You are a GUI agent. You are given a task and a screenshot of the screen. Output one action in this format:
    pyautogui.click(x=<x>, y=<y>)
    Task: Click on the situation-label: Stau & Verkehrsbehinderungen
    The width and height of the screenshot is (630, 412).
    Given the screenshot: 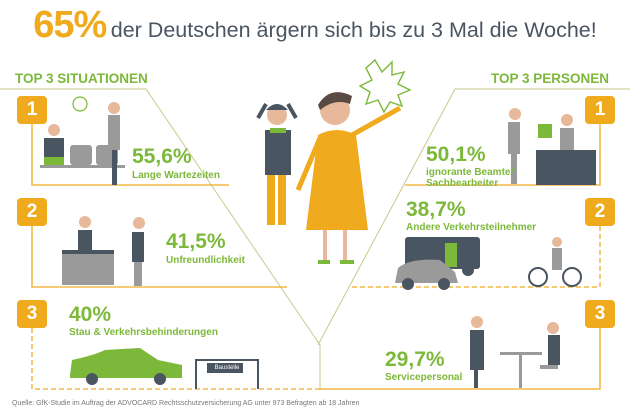 What is the action you would take?
    pyautogui.click(x=143, y=332)
    